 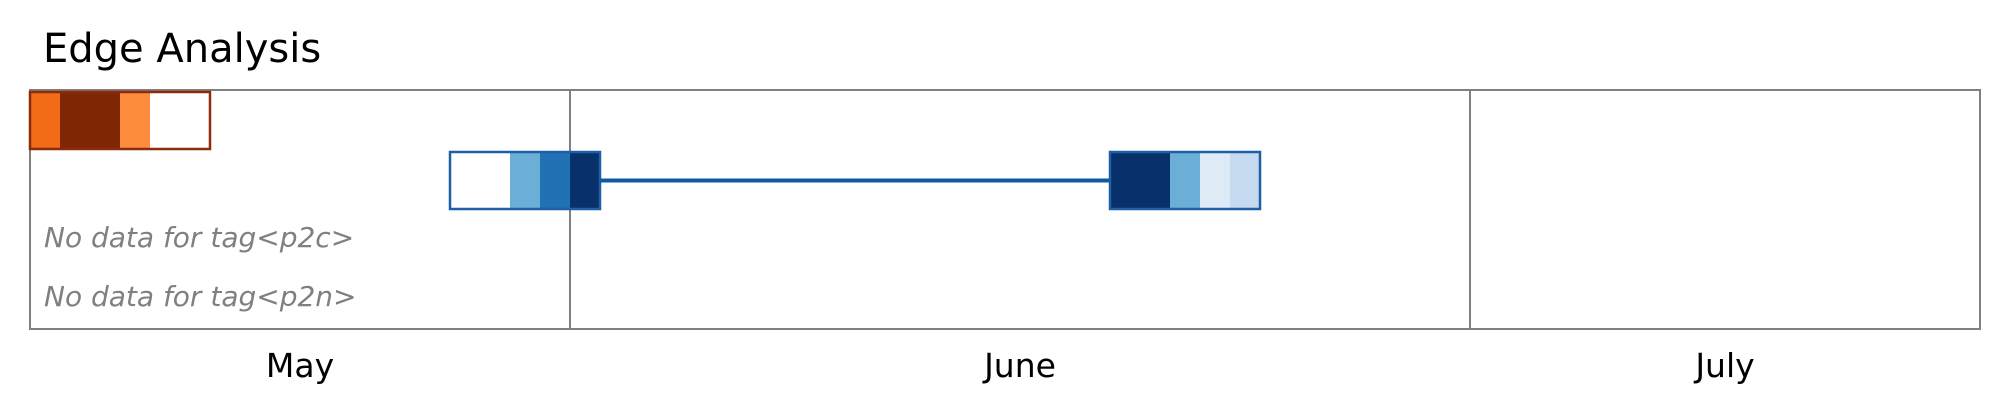 I want to click on no-data-label: No data for tag<p2n>, so click(x=200, y=296).